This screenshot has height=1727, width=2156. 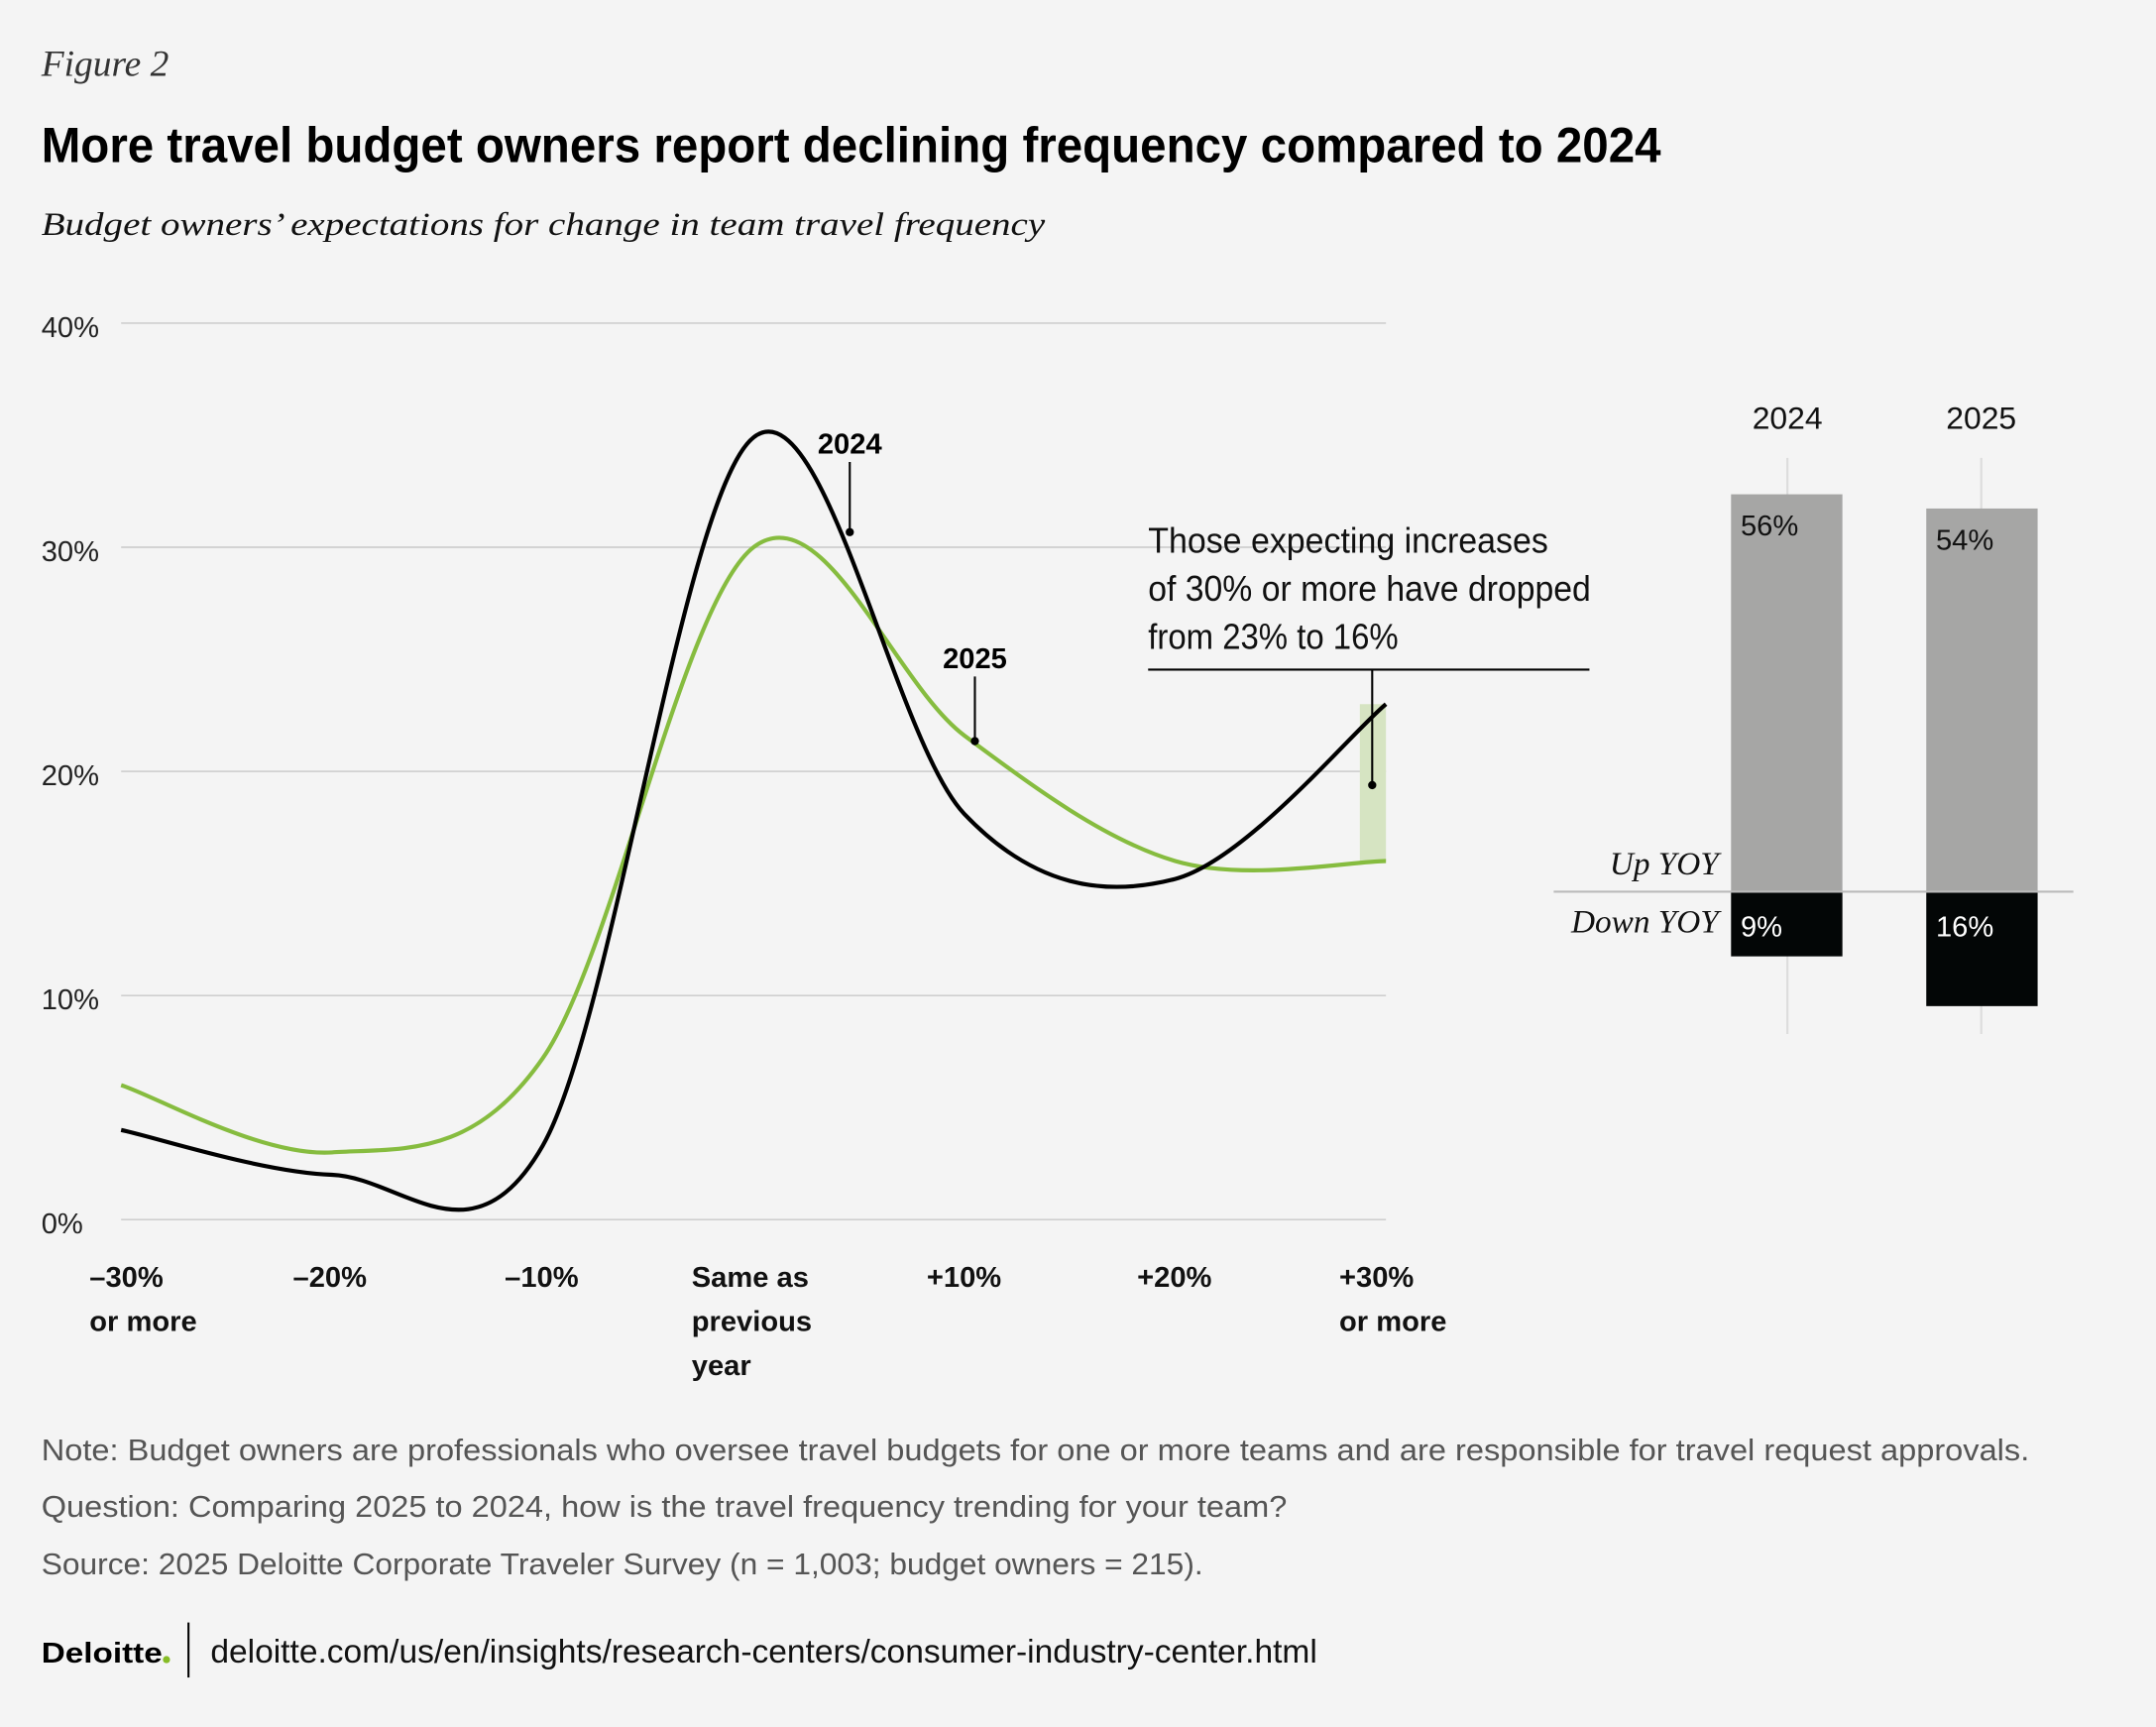 I want to click on bar-category-label: 2025, so click(x=1981, y=418).